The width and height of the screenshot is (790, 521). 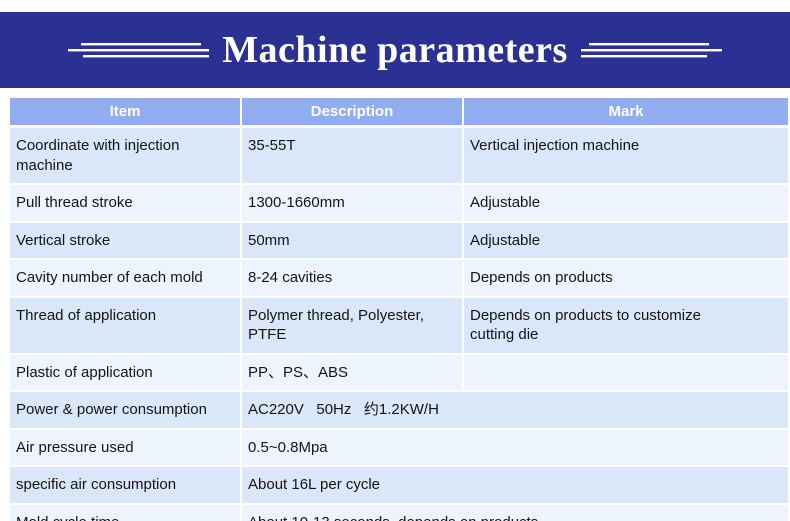 I want to click on mark-text: Vertical injection machine, so click(x=555, y=145).